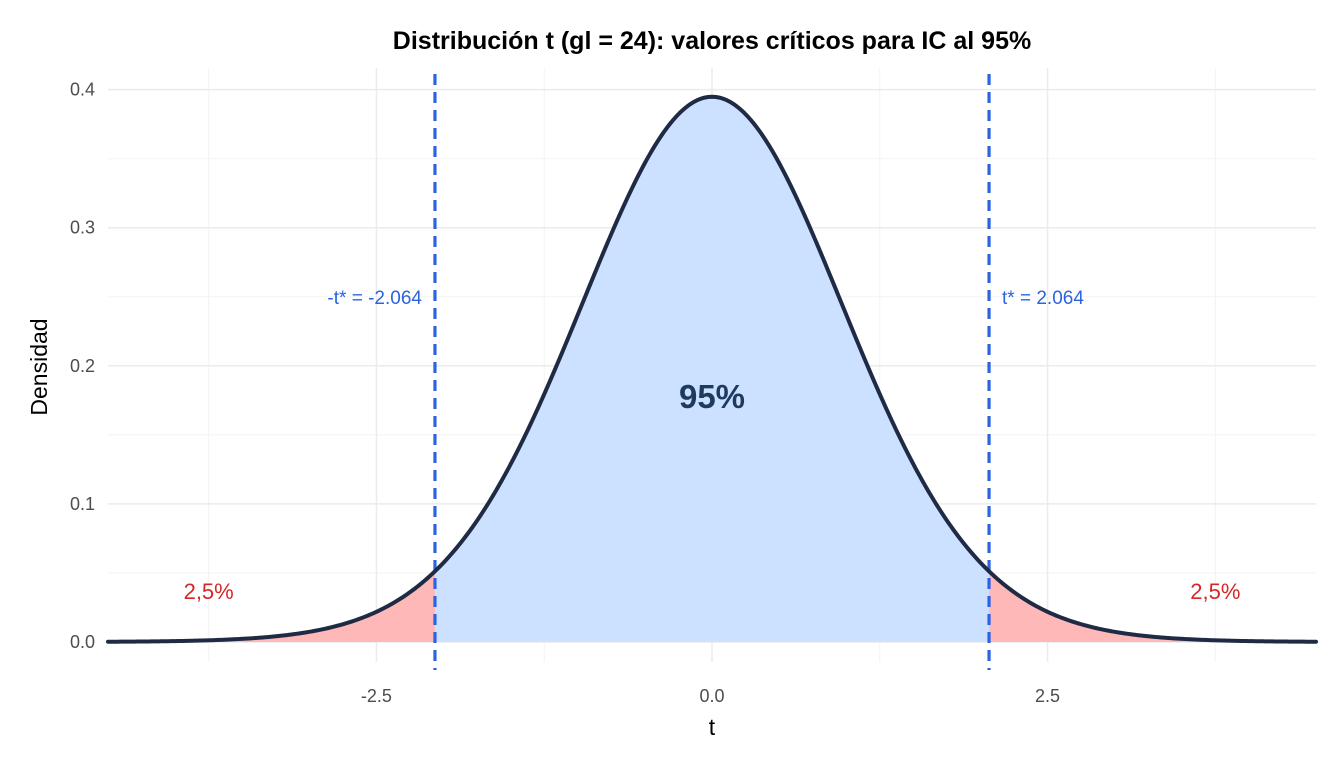 The width and height of the screenshot is (1344, 768). I want to click on right-tail-area, so click(1152, 606).